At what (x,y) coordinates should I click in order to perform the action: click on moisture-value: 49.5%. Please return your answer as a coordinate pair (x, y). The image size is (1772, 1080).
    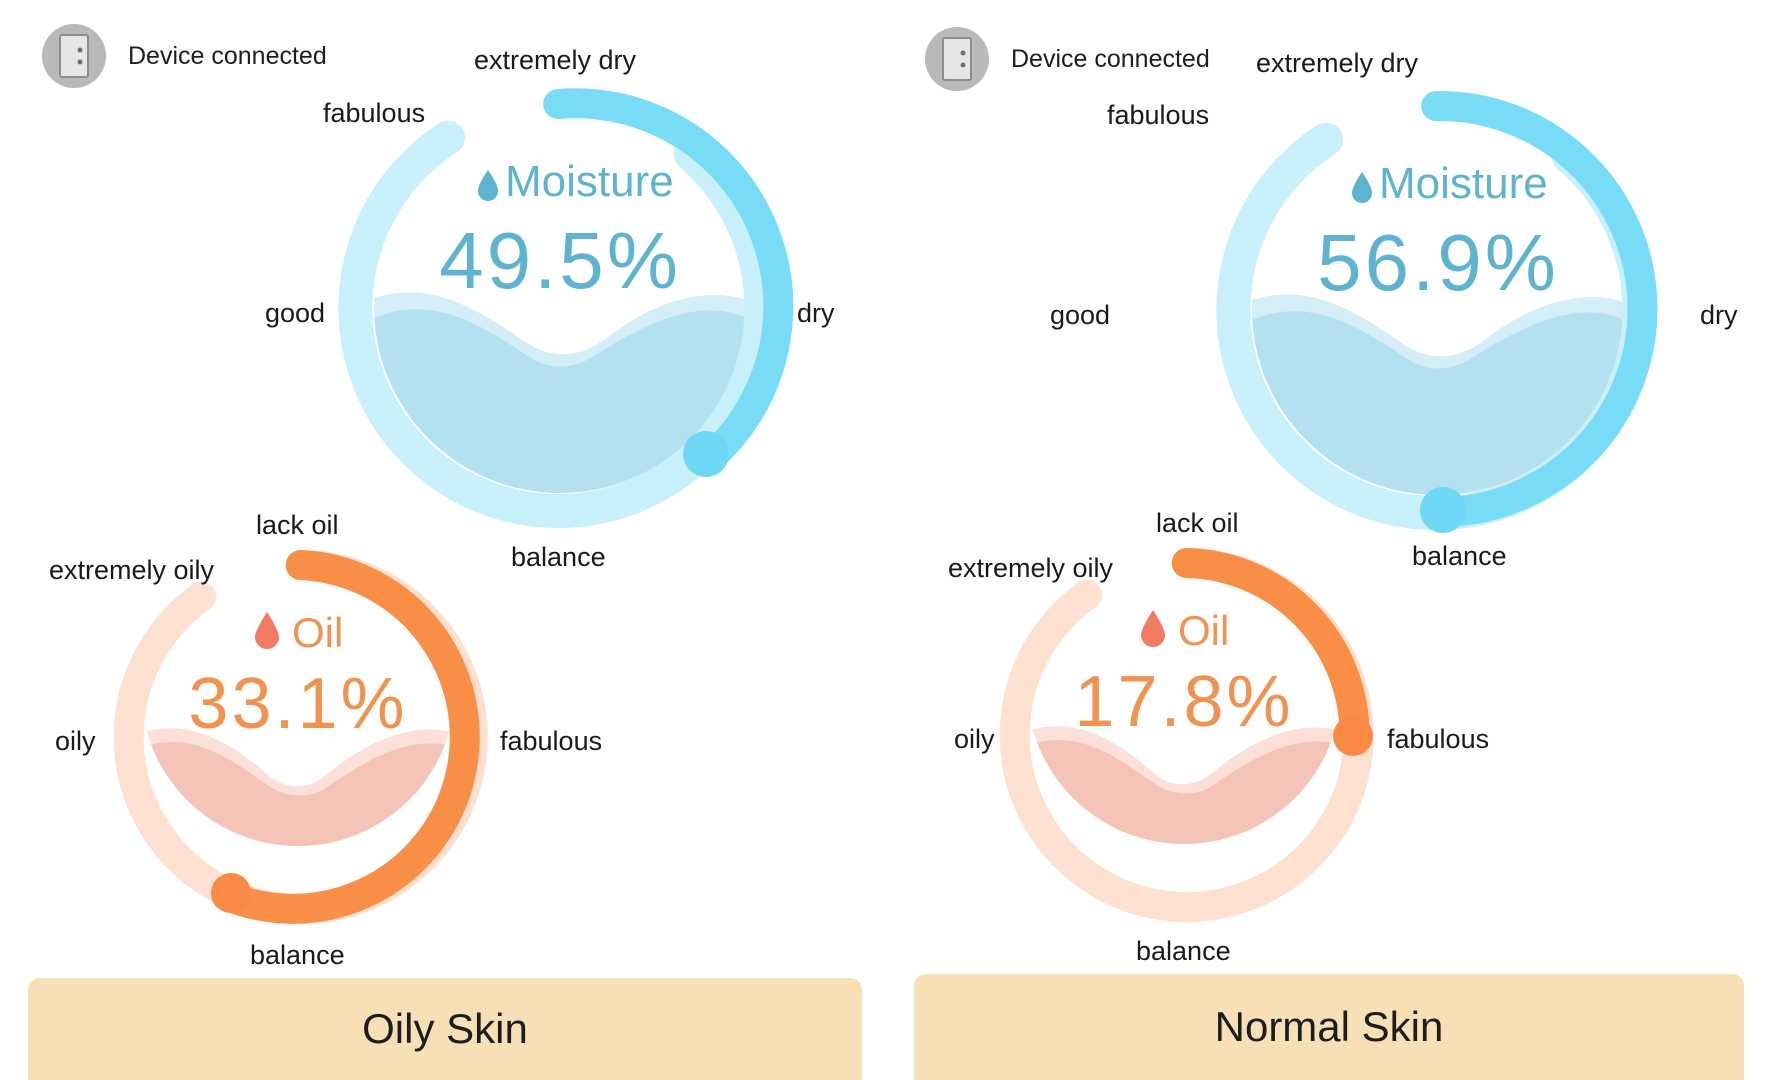
    Looking at the image, I should click on (560, 260).